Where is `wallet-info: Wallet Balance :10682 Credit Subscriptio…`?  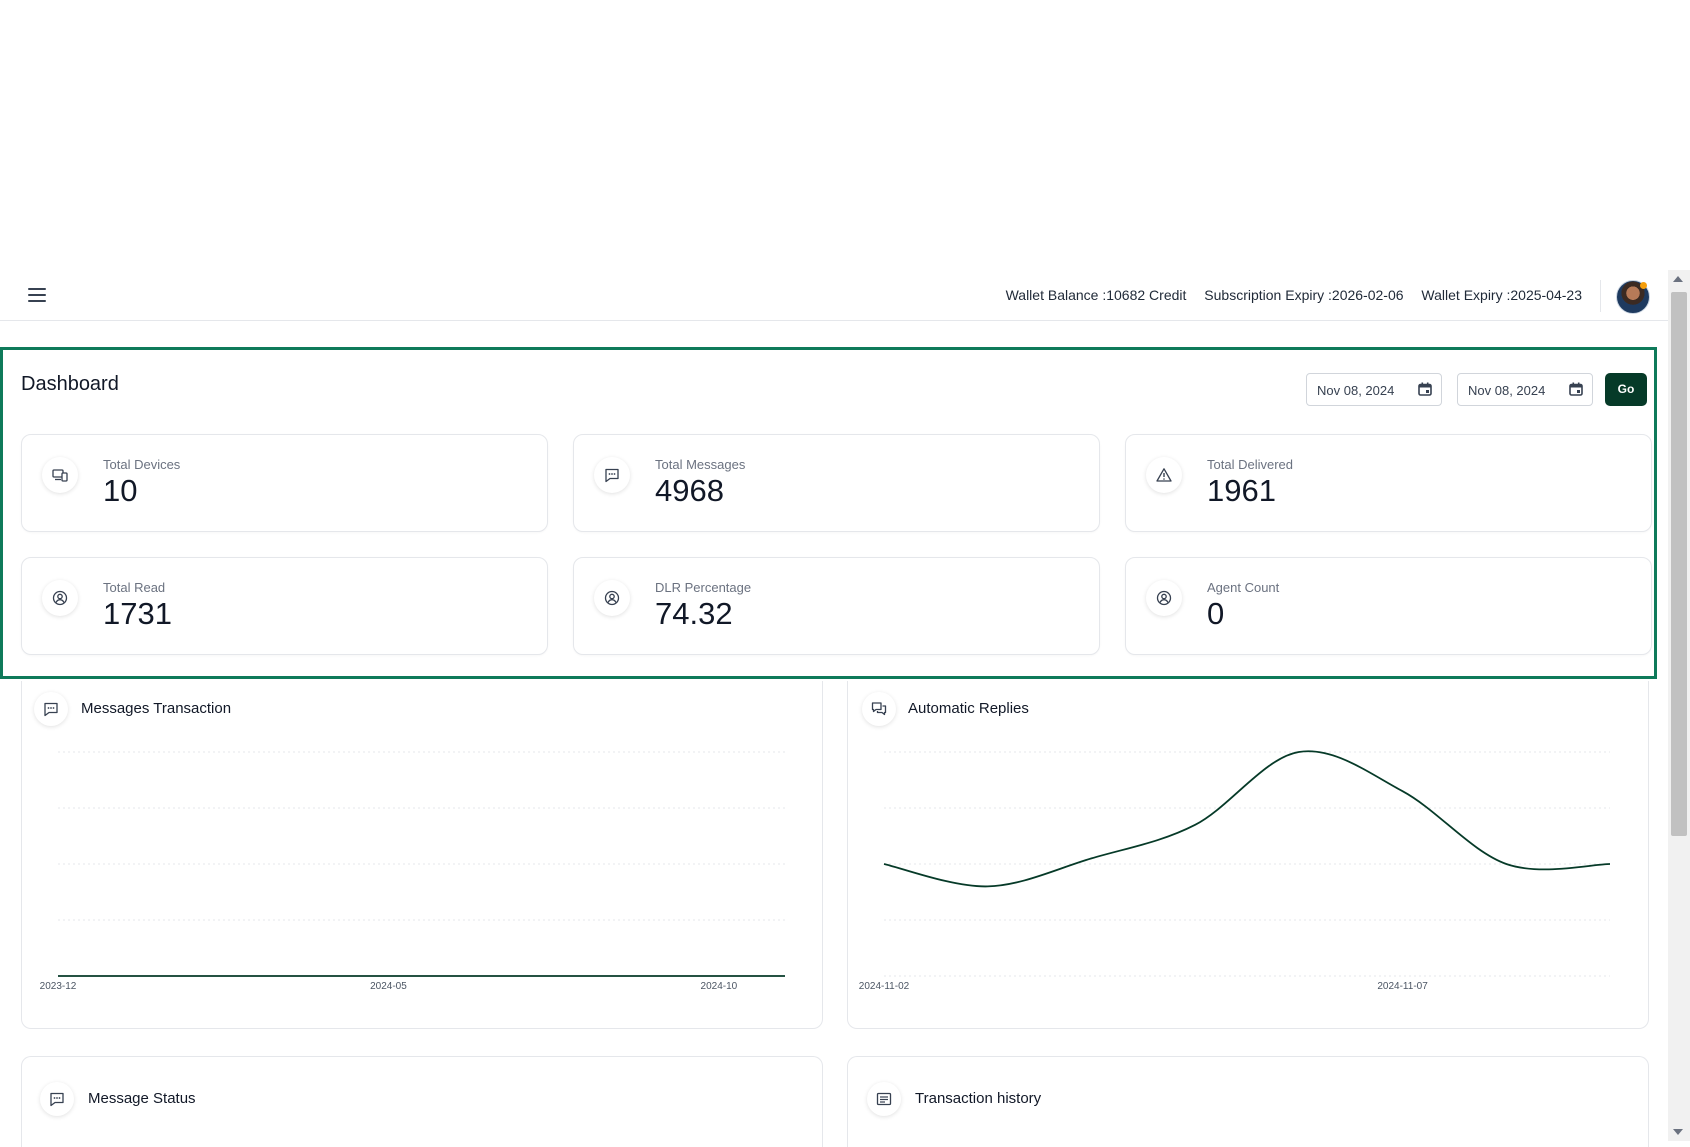
wallet-info: Wallet Balance :10682 Credit Subscriptio… is located at coordinates (1287, 295).